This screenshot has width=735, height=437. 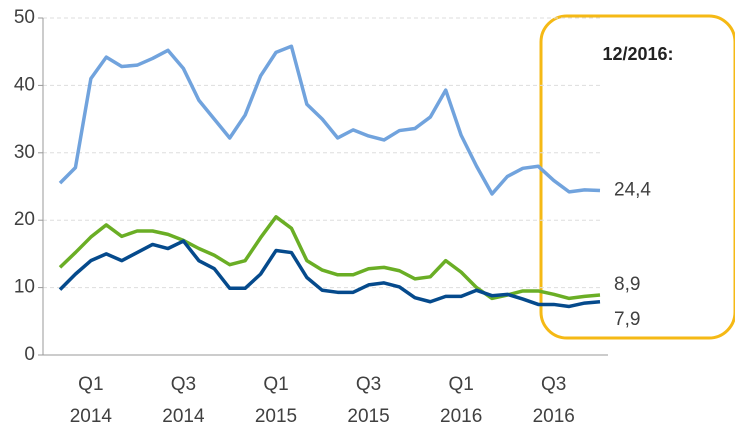 What do you see at coordinates (24, 287) in the screenshot?
I see `y-tick-label: 10` at bounding box center [24, 287].